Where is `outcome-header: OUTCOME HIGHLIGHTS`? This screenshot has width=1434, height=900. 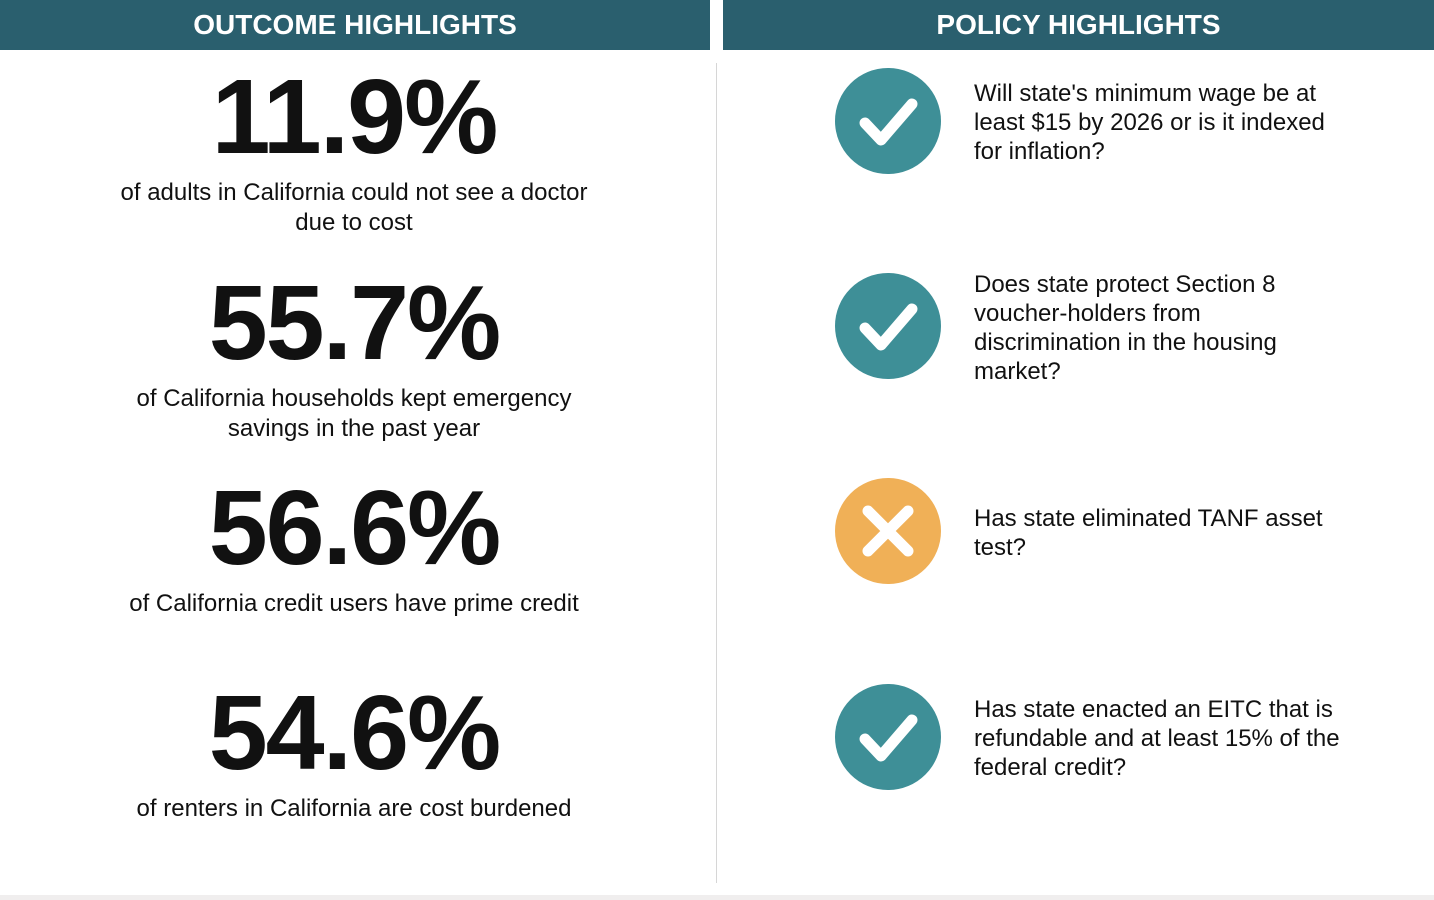 outcome-header: OUTCOME HIGHLIGHTS is located at coordinates (355, 25).